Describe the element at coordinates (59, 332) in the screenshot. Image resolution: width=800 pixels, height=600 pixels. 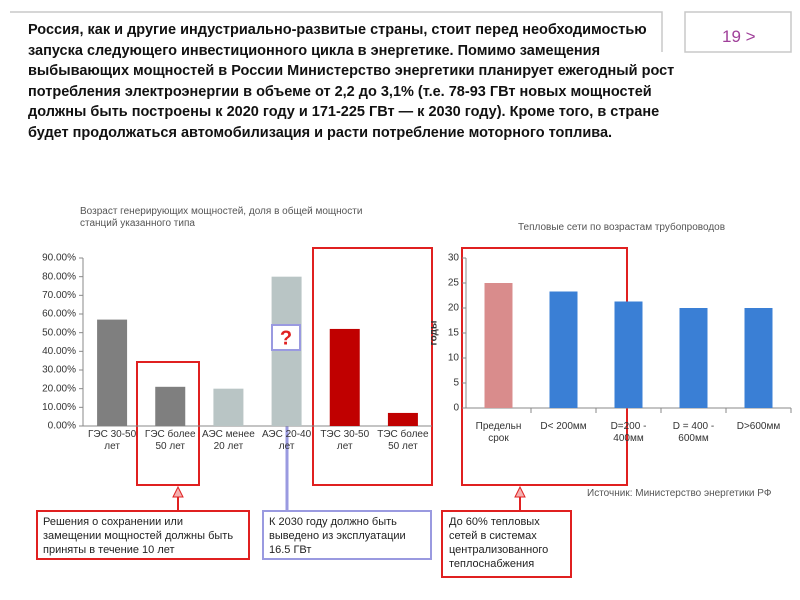
I see `y-tick-label: 50.00%` at that location.